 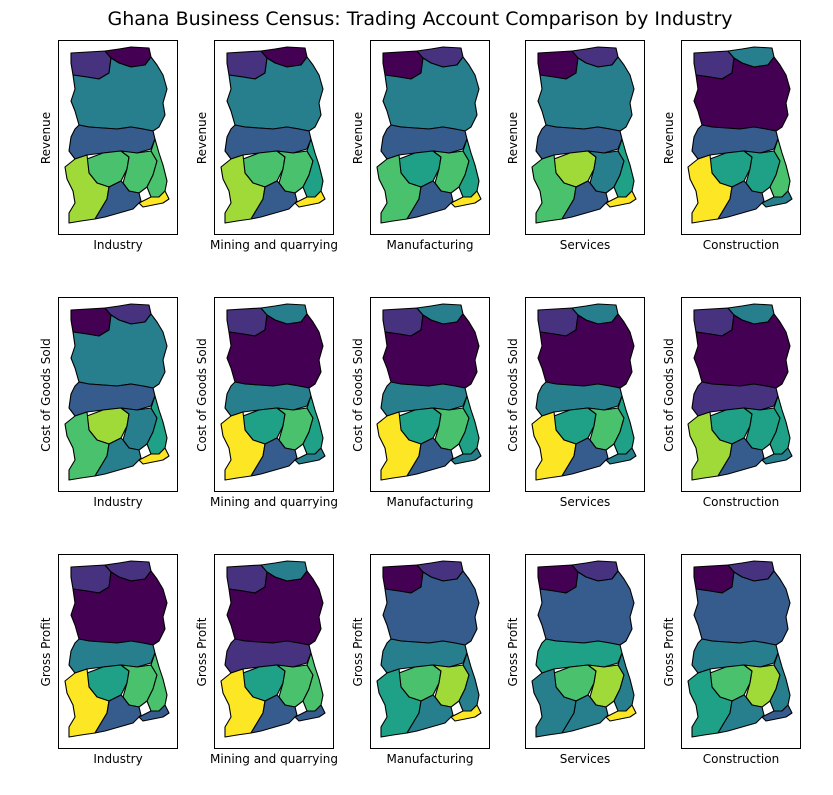 I want to click on map-revenue-industry, so click(x=118, y=137).